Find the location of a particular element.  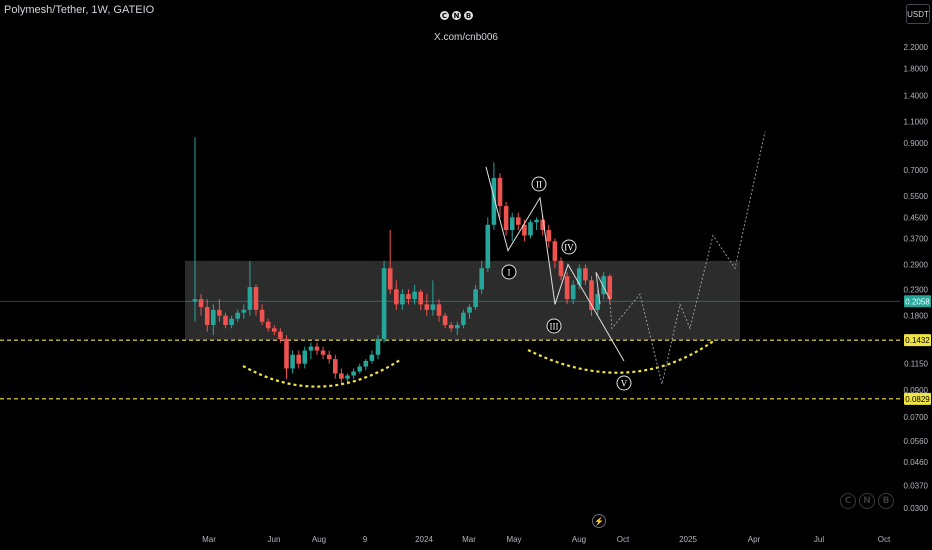

x-tick-label: Jul is located at coordinates (819, 539).